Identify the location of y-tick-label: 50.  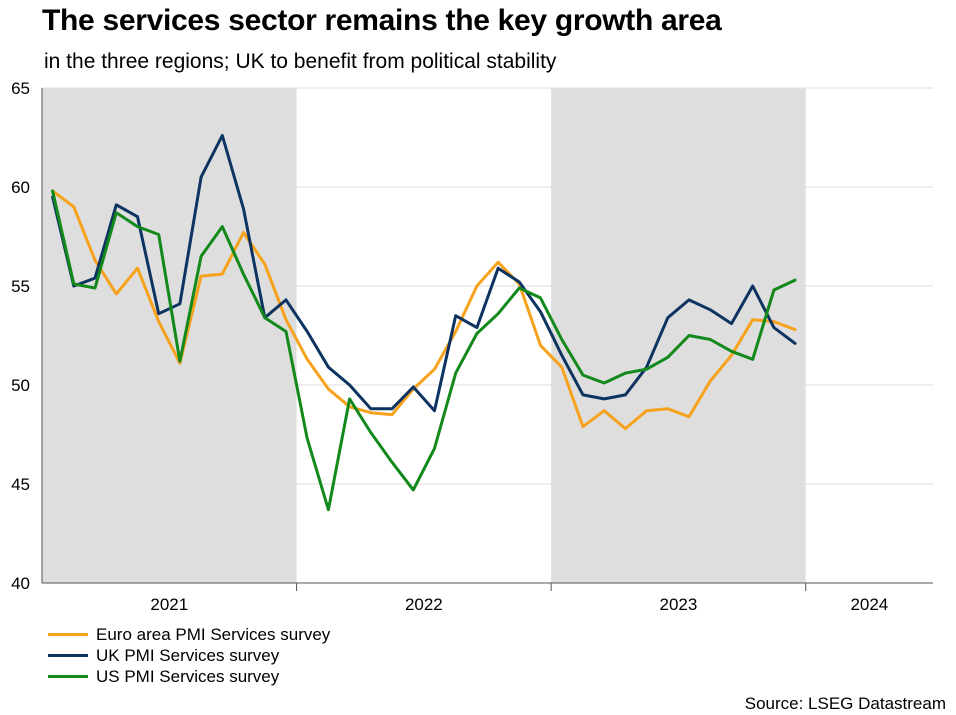
(20, 385).